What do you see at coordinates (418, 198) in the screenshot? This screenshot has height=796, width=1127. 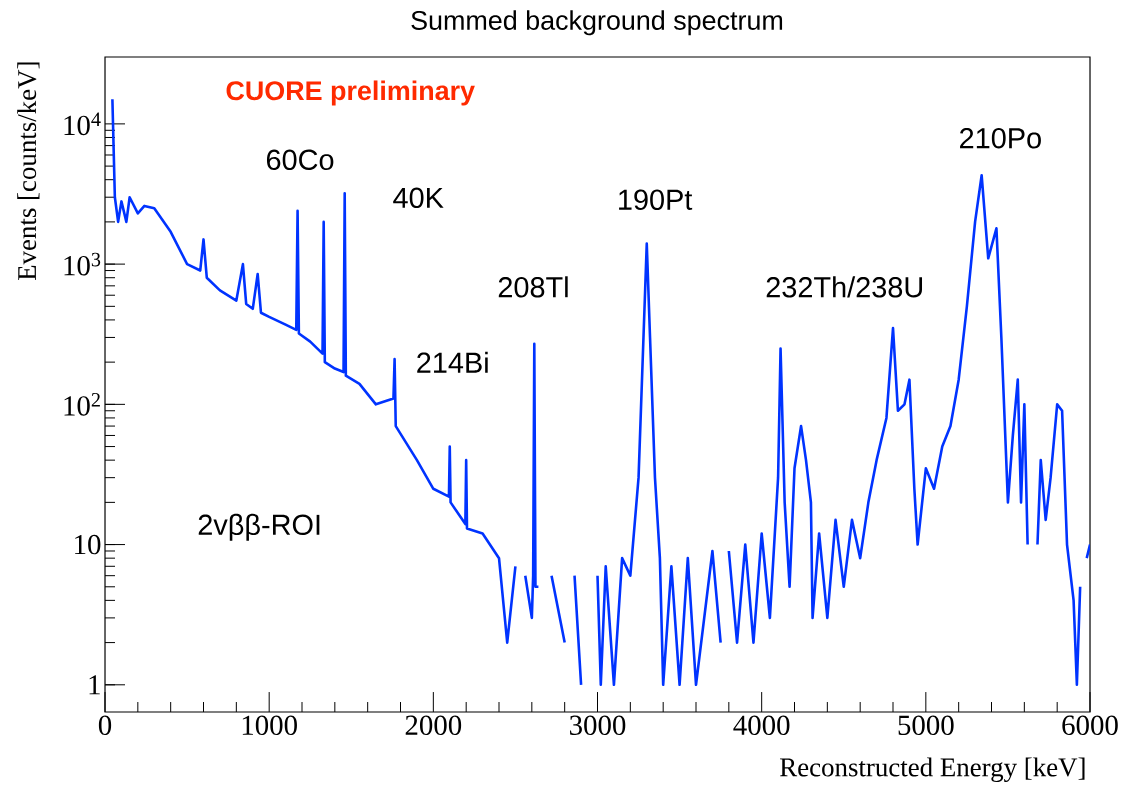 I see `annotation: 40K` at bounding box center [418, 198].